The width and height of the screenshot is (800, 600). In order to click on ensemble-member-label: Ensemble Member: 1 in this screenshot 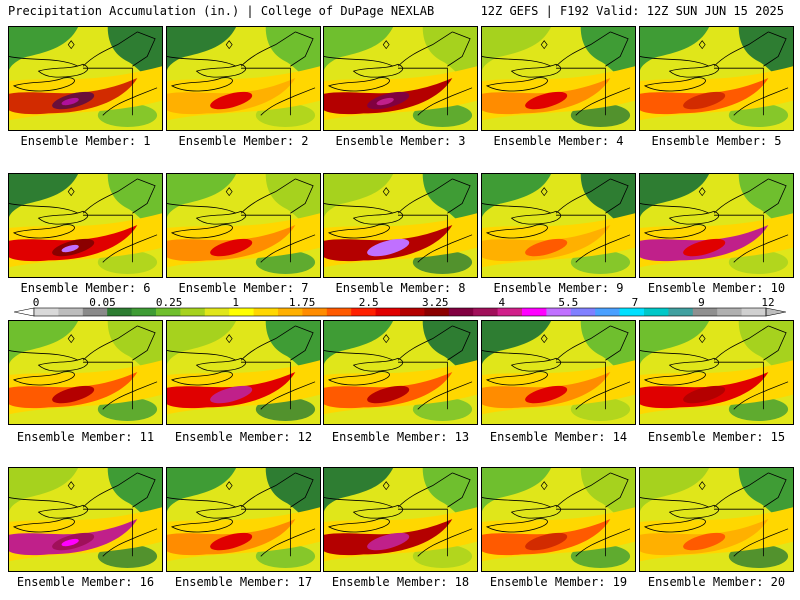, I will do `click(85, 141)`.